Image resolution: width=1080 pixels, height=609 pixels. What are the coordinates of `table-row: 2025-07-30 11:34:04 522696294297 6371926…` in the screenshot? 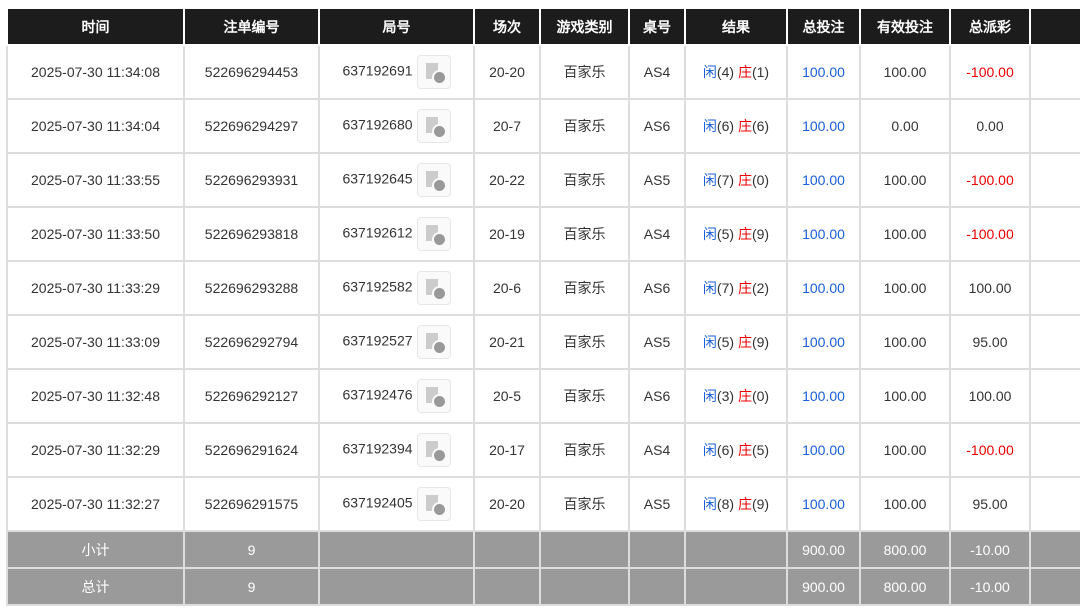 It's located at (543, 126).